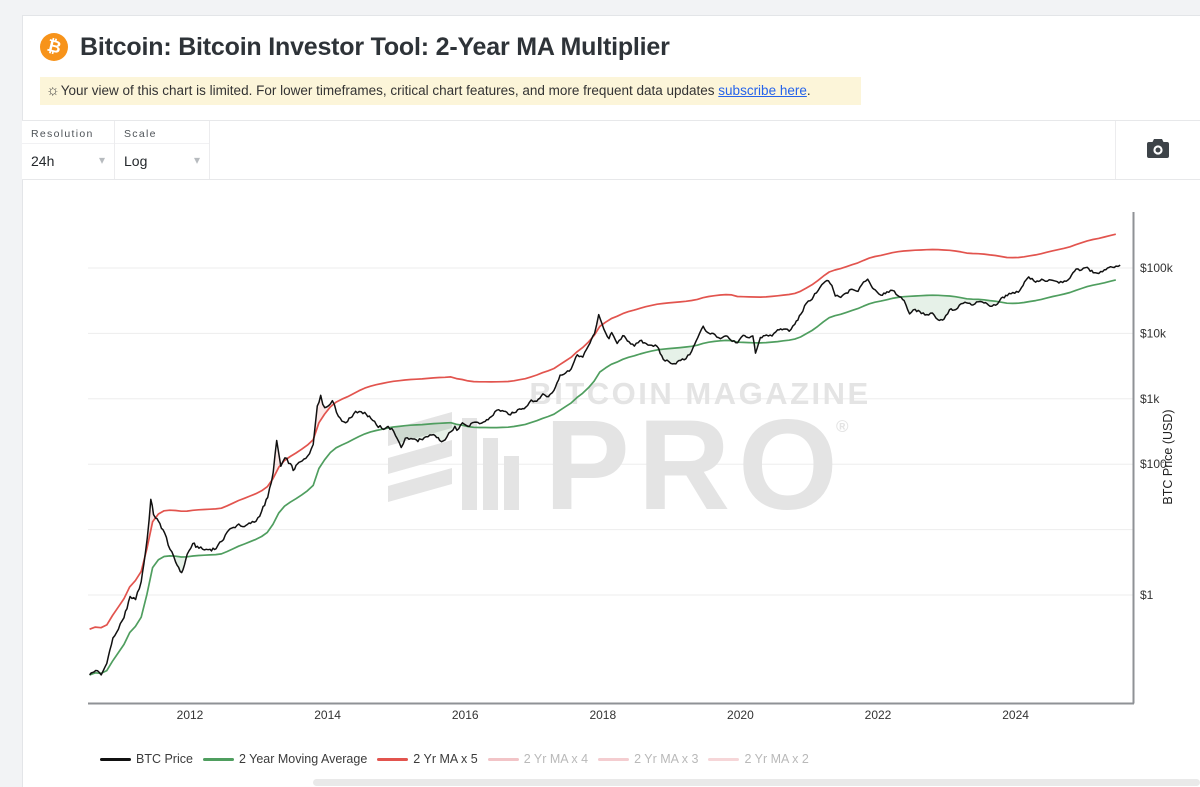 This screenshot has height=787, width=1200. I want to click on resolution-control: Resolution 24h ▾, so click(68, 150).